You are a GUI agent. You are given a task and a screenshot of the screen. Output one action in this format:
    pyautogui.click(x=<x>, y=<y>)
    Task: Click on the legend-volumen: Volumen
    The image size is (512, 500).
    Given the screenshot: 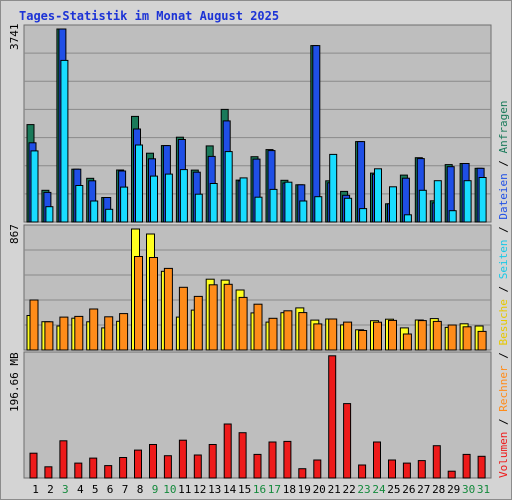 What is the action you would take?
    pyautogui.click(x=503, y=455)
    